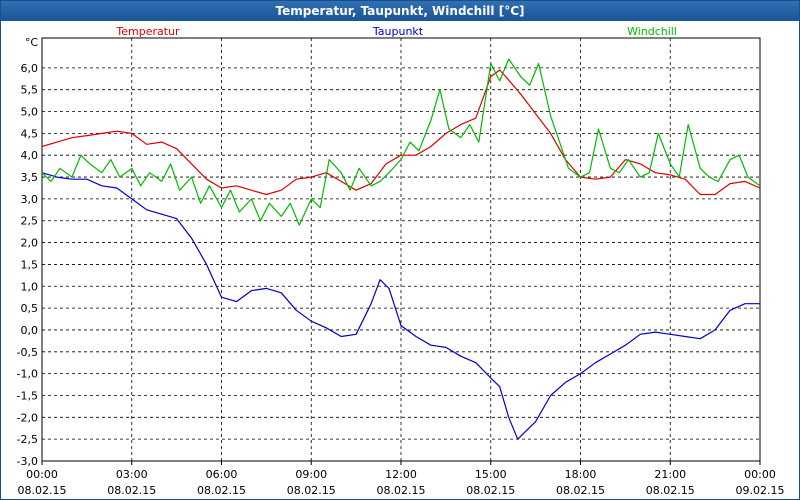  Describe the element at coordinates (30, 286) in the screenshot. I see `y-tick-label: 1,0` at that location.